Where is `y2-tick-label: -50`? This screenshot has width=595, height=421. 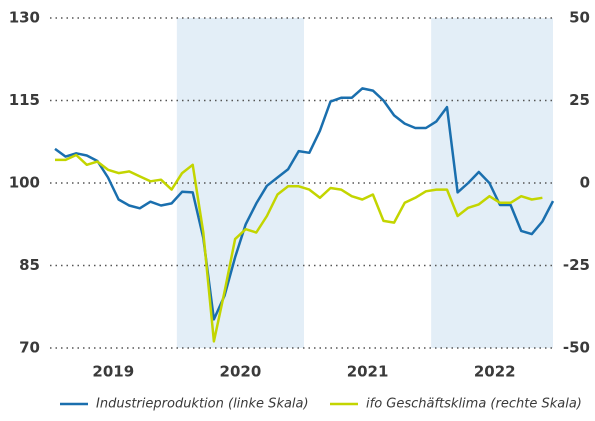 y2-tick-label: -50 is located at coordinates (576, 348).